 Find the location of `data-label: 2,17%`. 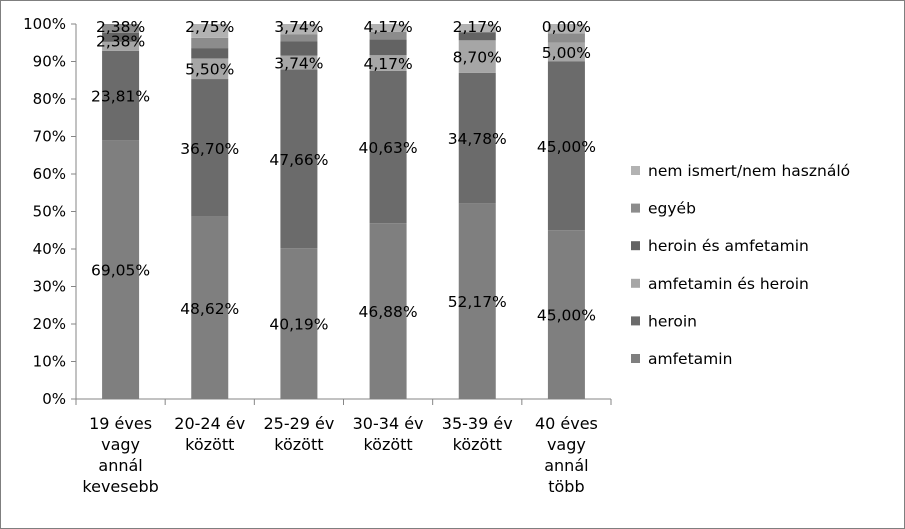

data-label: 2,17% is located at coordinates (477, 27).